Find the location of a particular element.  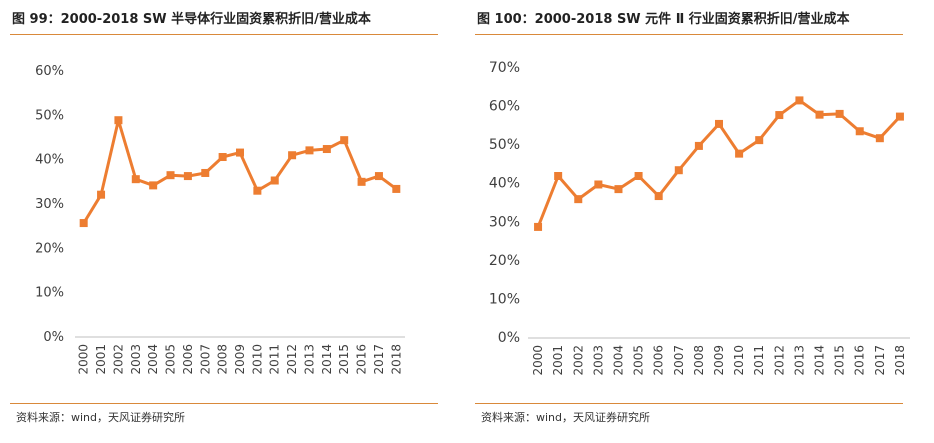

y-tick-label: 70% is located at coordinates (504, 68).